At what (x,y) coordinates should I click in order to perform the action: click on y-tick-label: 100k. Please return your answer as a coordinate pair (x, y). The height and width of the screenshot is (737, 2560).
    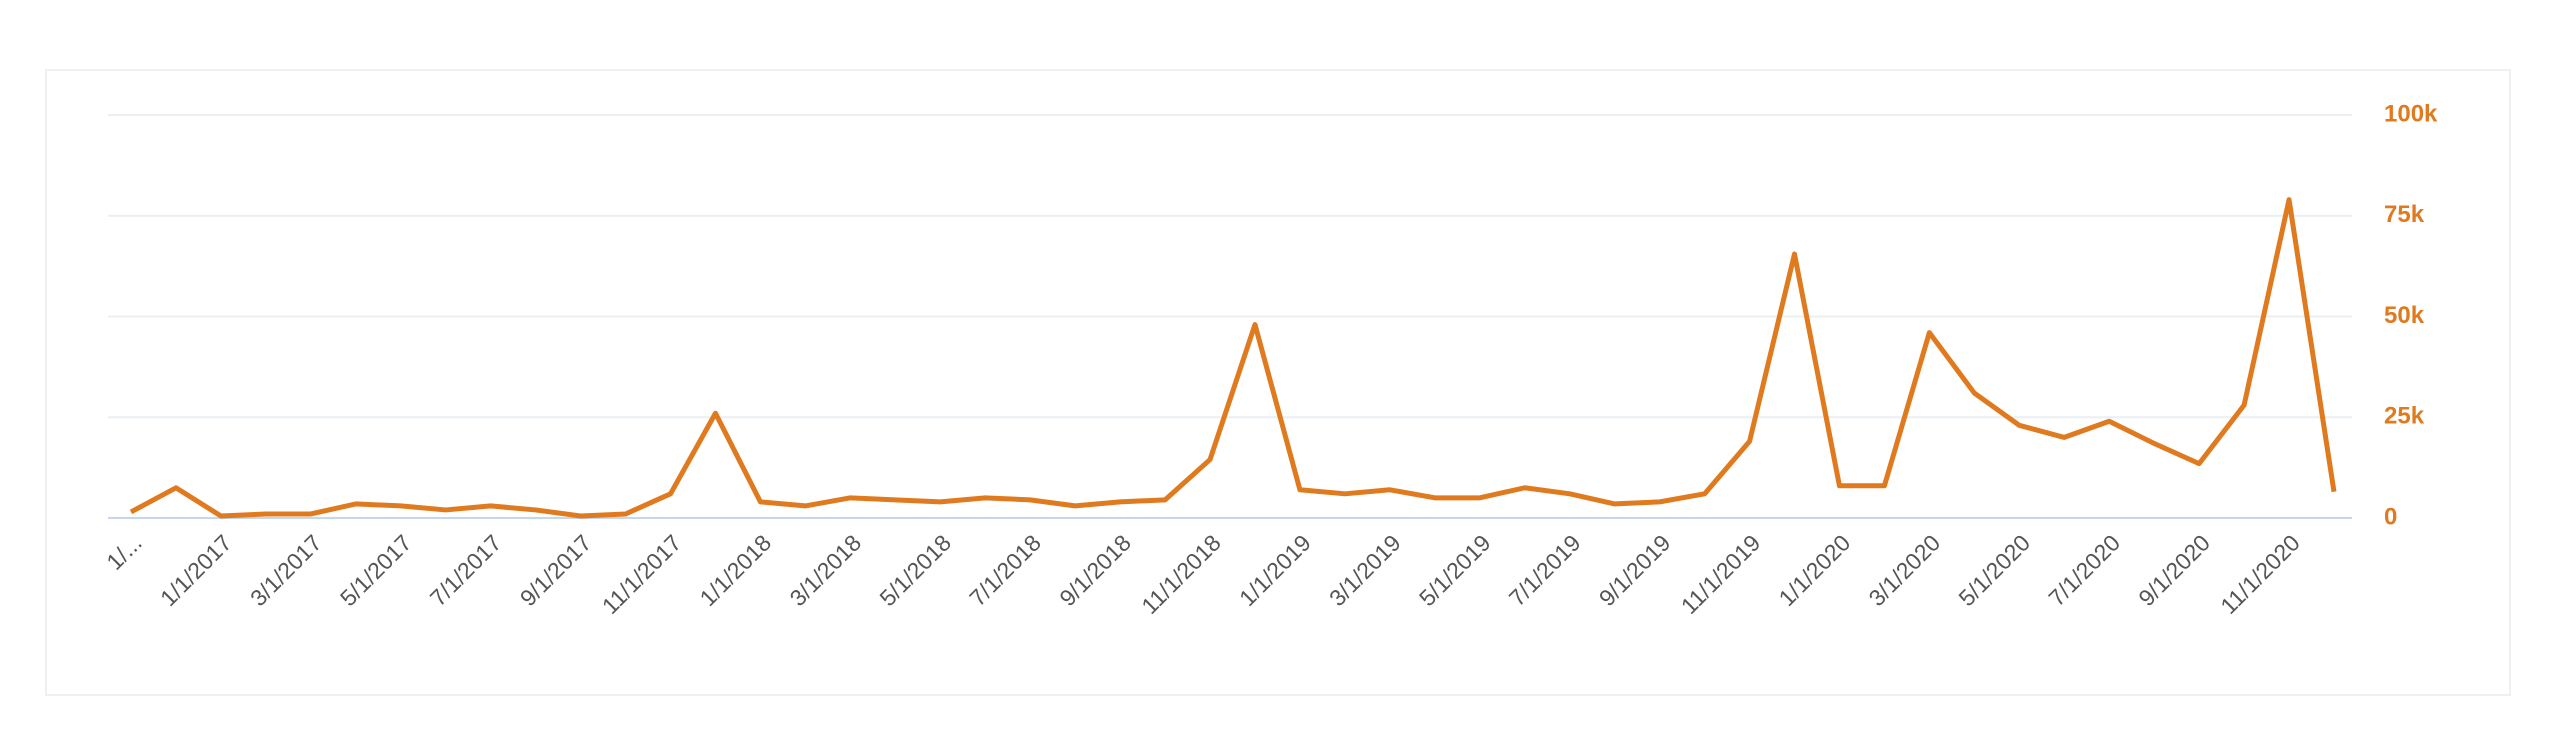
    Looking at the image, I should click on (2411, 113).